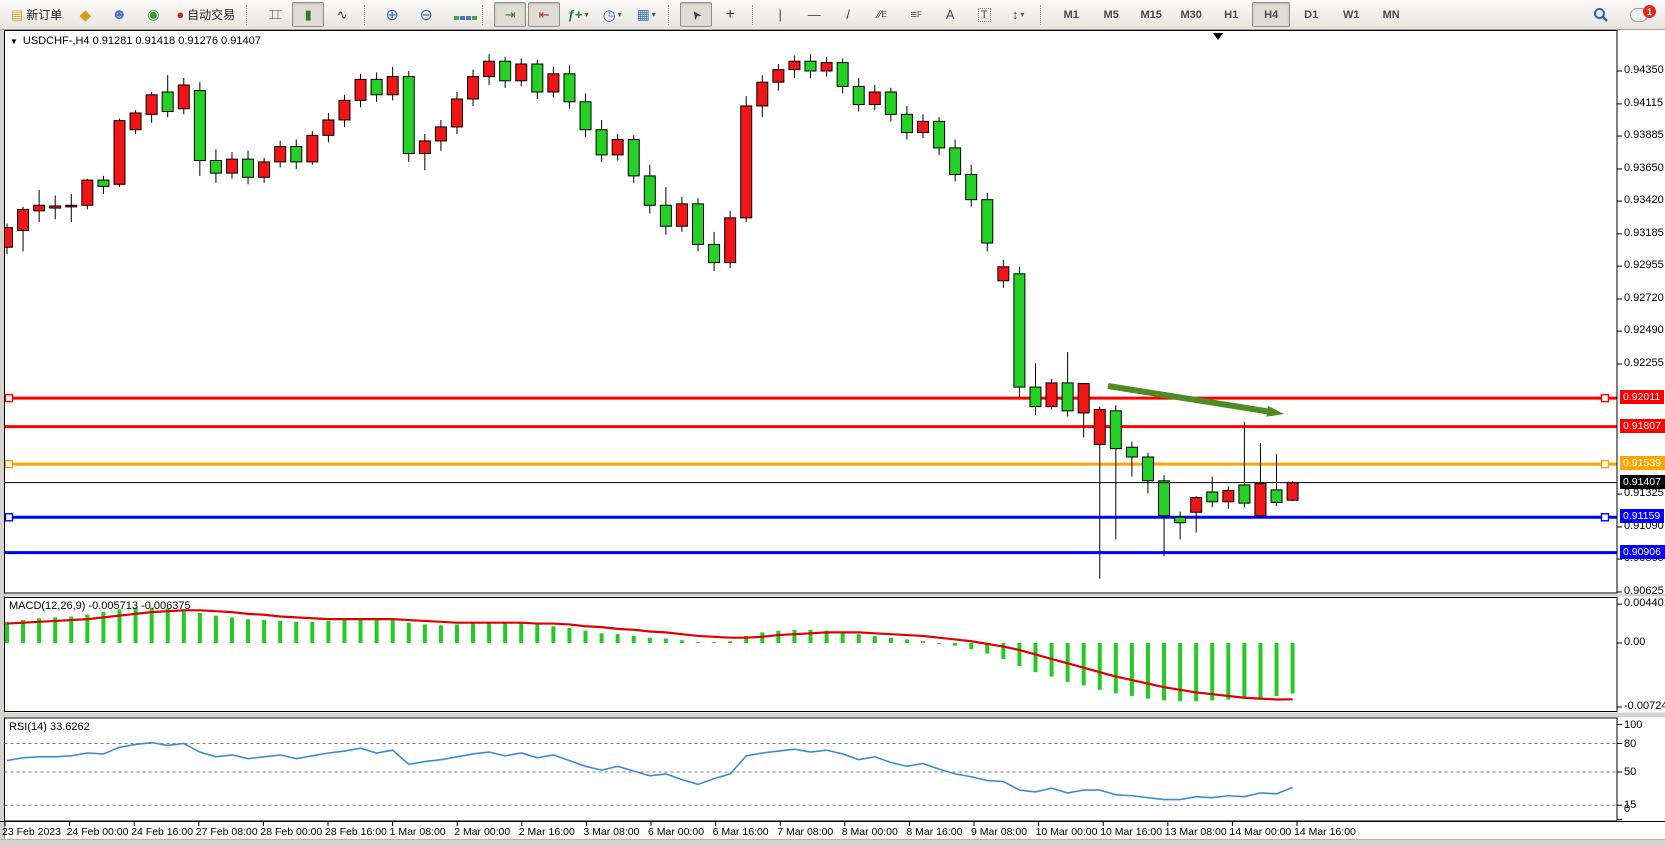 This screenshot has width=1665, height=846. I want to click on price-axis-tick: 0.91325, so click(1644, 493).